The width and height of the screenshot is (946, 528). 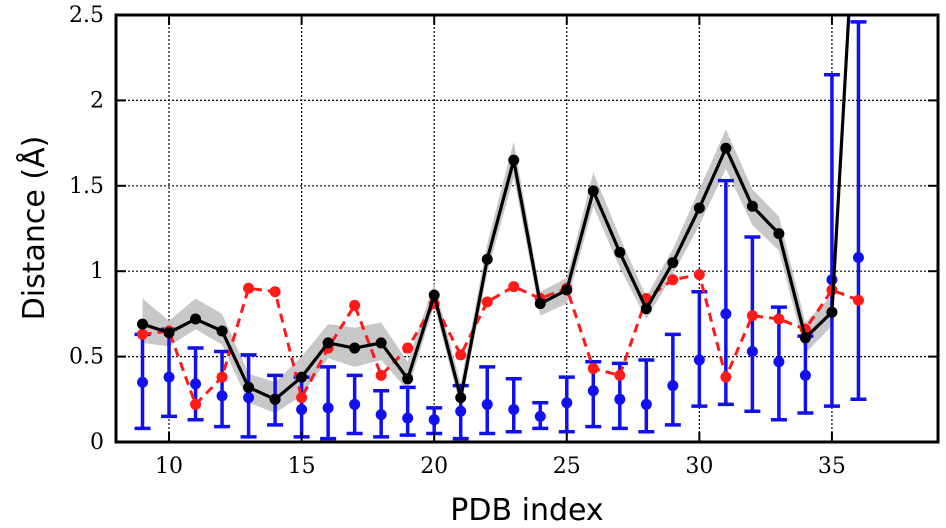 What do you see at coordinates (34, 228) in the screenshot?
I see `y-axis-label: Distance (Å)` at bounding box center [34, 228].